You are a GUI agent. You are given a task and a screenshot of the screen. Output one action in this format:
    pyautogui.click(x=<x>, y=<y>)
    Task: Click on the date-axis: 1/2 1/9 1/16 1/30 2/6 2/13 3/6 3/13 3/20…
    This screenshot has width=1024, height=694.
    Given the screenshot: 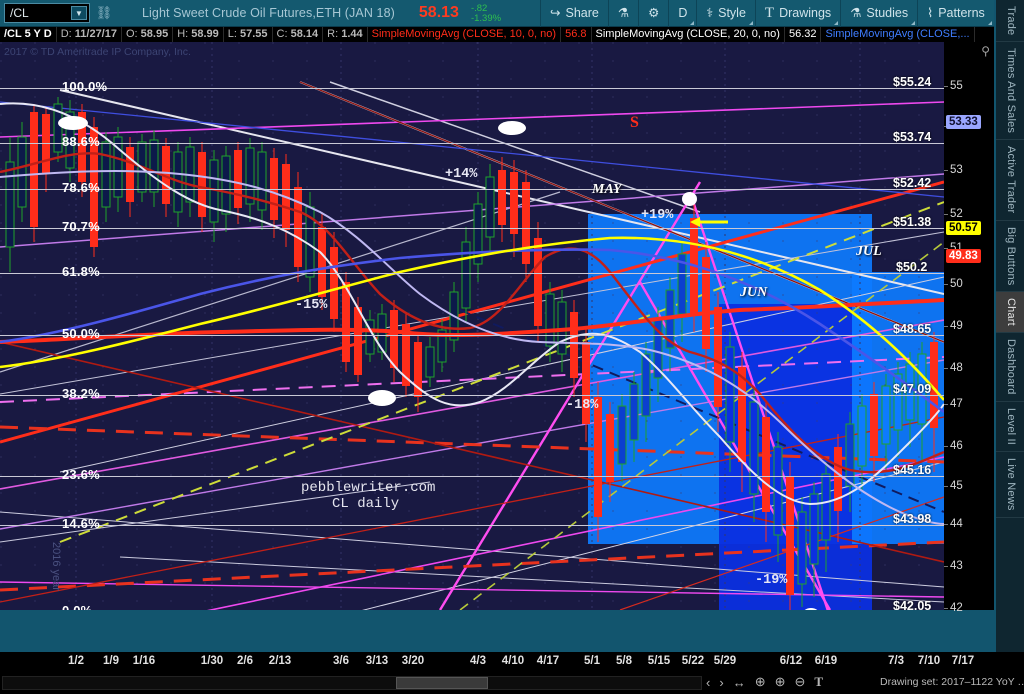 What is the action you would take?
    pyautogui.click(x=497, y=662)
    